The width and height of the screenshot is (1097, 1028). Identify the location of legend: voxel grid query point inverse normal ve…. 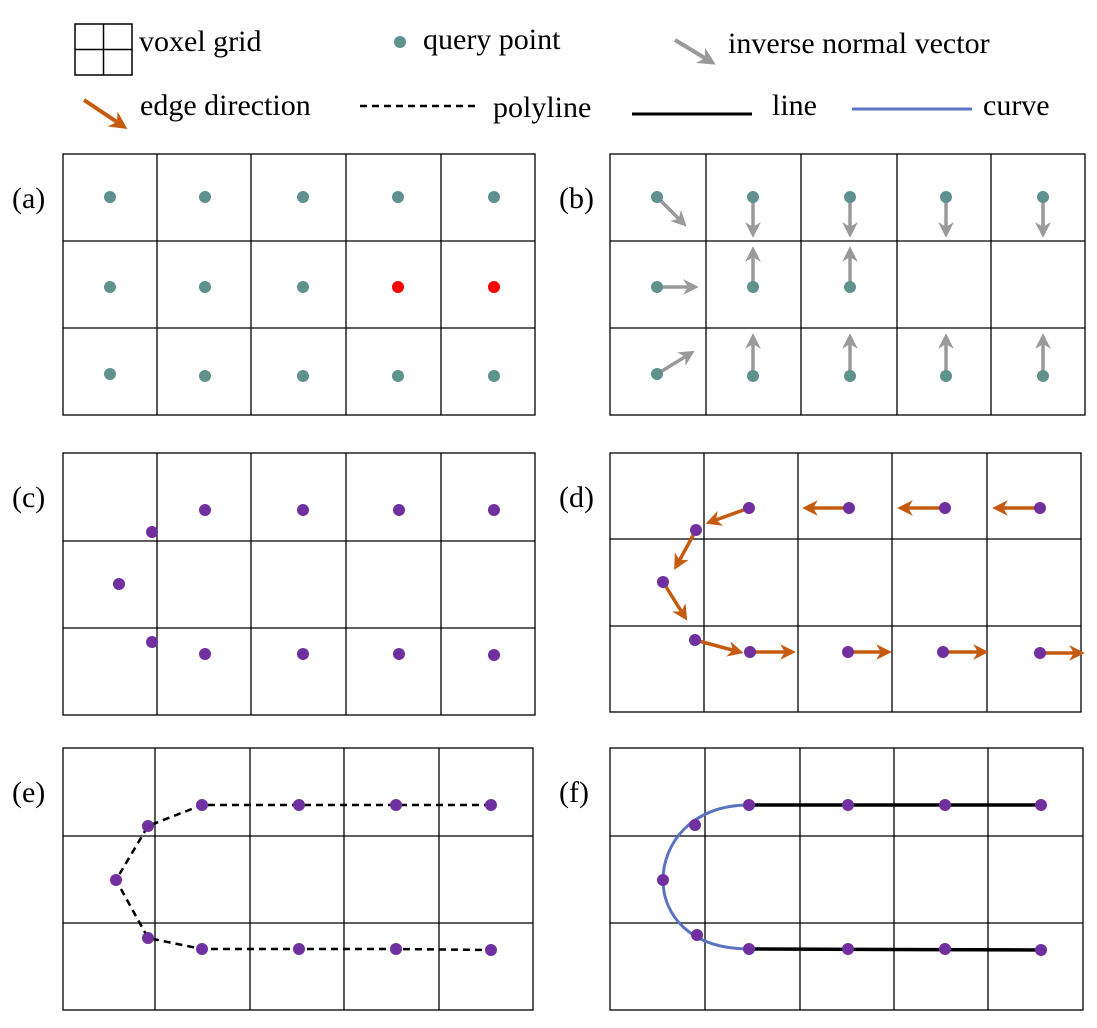
(562, 76).